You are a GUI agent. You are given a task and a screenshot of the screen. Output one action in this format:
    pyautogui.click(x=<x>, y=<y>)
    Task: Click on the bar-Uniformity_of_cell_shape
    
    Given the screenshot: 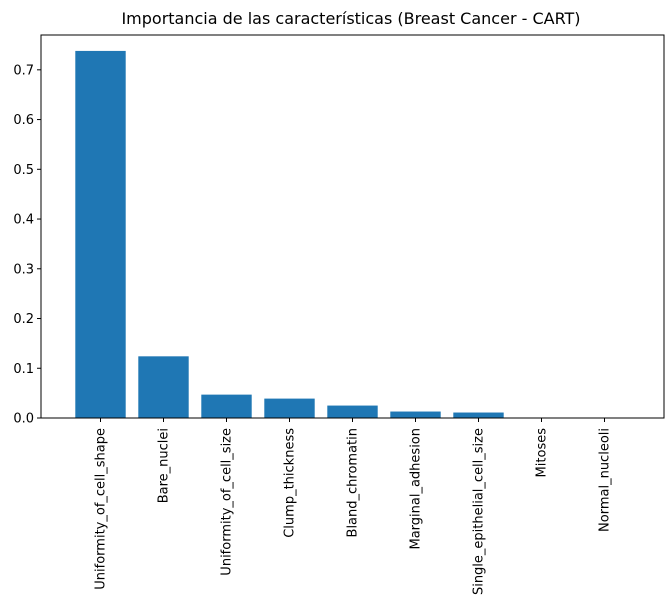 What is the action you would take?
    pyautogui.click(x=100, y=234)
    